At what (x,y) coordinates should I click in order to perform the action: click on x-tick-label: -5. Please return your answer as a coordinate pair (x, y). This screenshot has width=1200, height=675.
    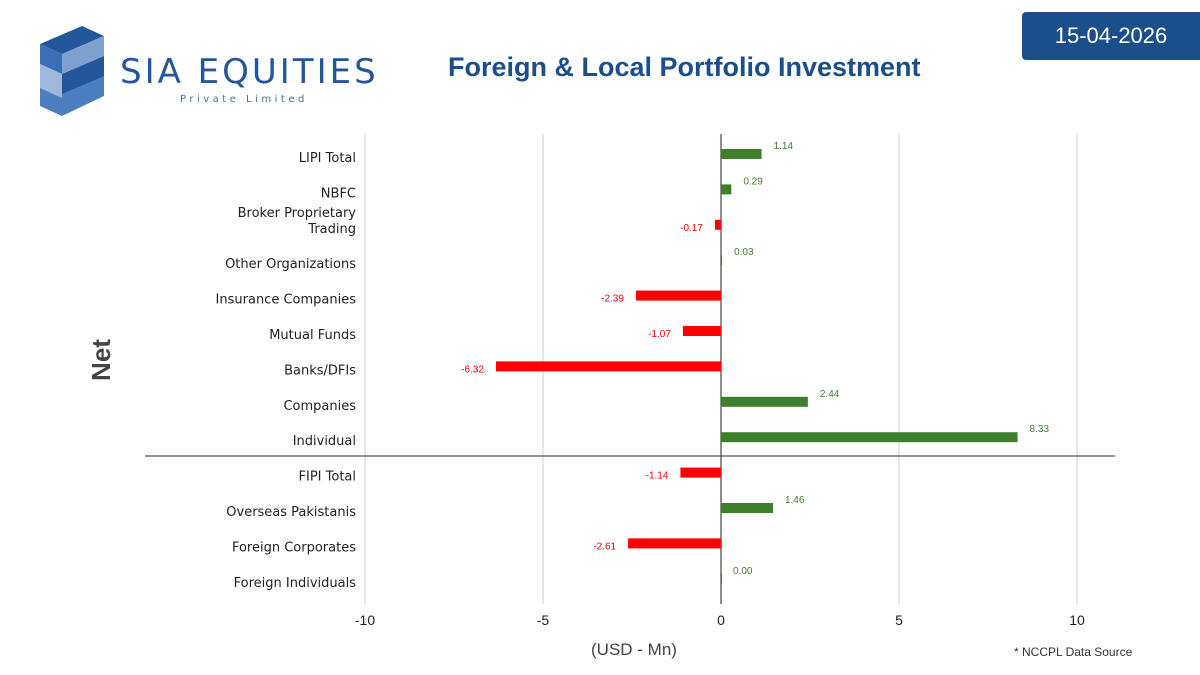
    Looking at the image, I should click on (543, 620).